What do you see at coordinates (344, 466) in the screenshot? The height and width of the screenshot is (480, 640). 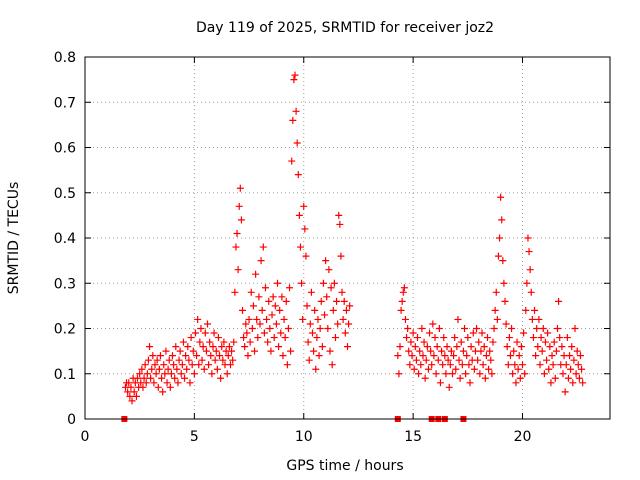 I see `x-axis-label: GPS time / hours` at bounding box center [344, 466].